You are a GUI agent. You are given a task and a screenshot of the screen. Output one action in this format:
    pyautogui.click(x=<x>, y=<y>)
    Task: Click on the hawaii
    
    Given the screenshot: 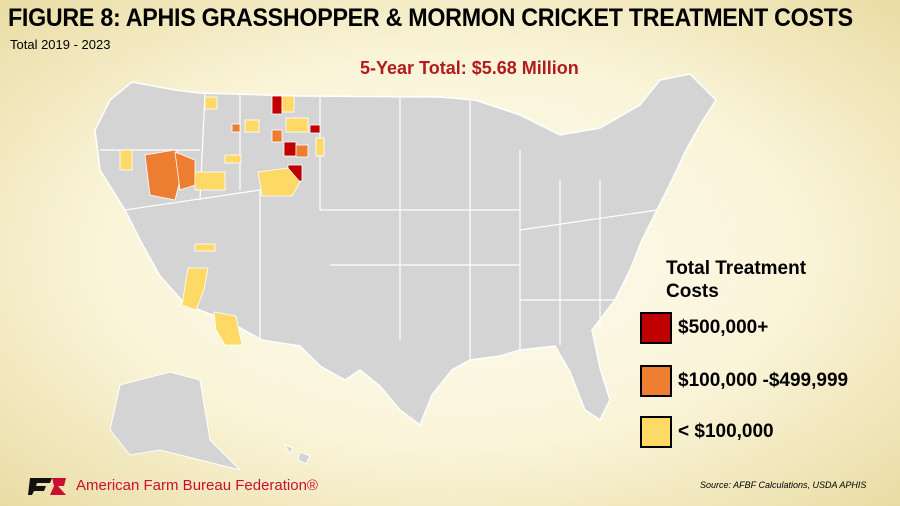 What is the action you would take?
    pyautogui.click(x=297, y=454)
    